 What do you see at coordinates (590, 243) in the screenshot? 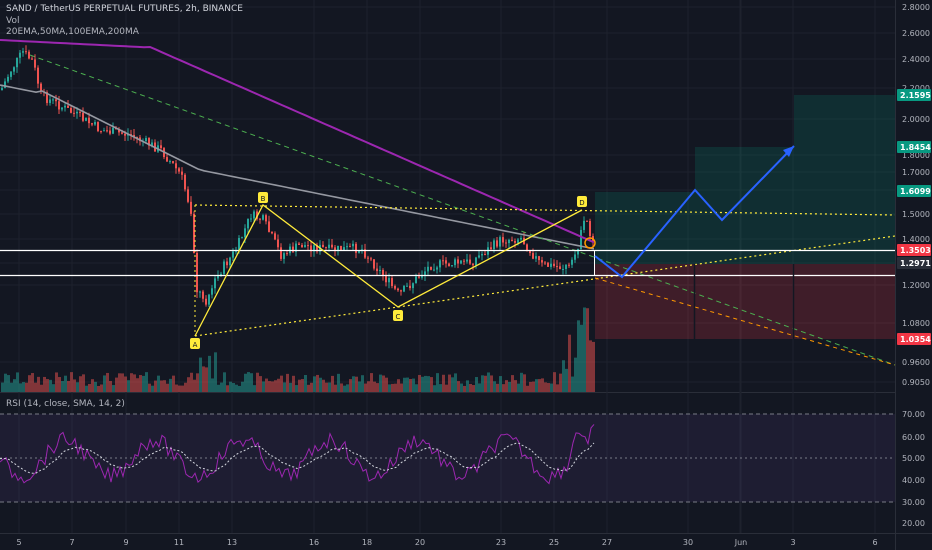
I see `price-marker` at bounding box center [590, 243].